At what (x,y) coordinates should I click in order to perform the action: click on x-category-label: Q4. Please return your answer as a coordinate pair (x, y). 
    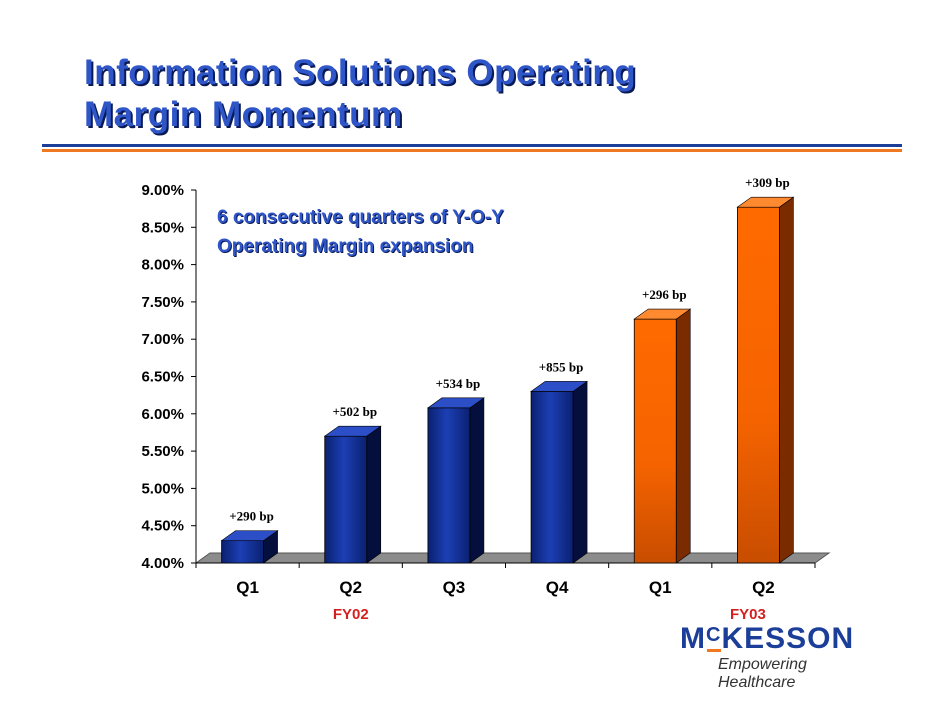
    Looking at the image, I should click on (557, 587).